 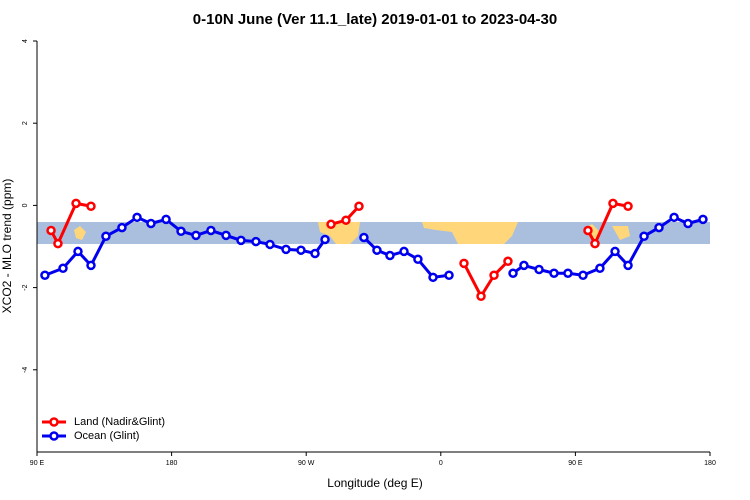 I want to click on x-axis-label: Longitude (deg E), so click(x=374, y=483).